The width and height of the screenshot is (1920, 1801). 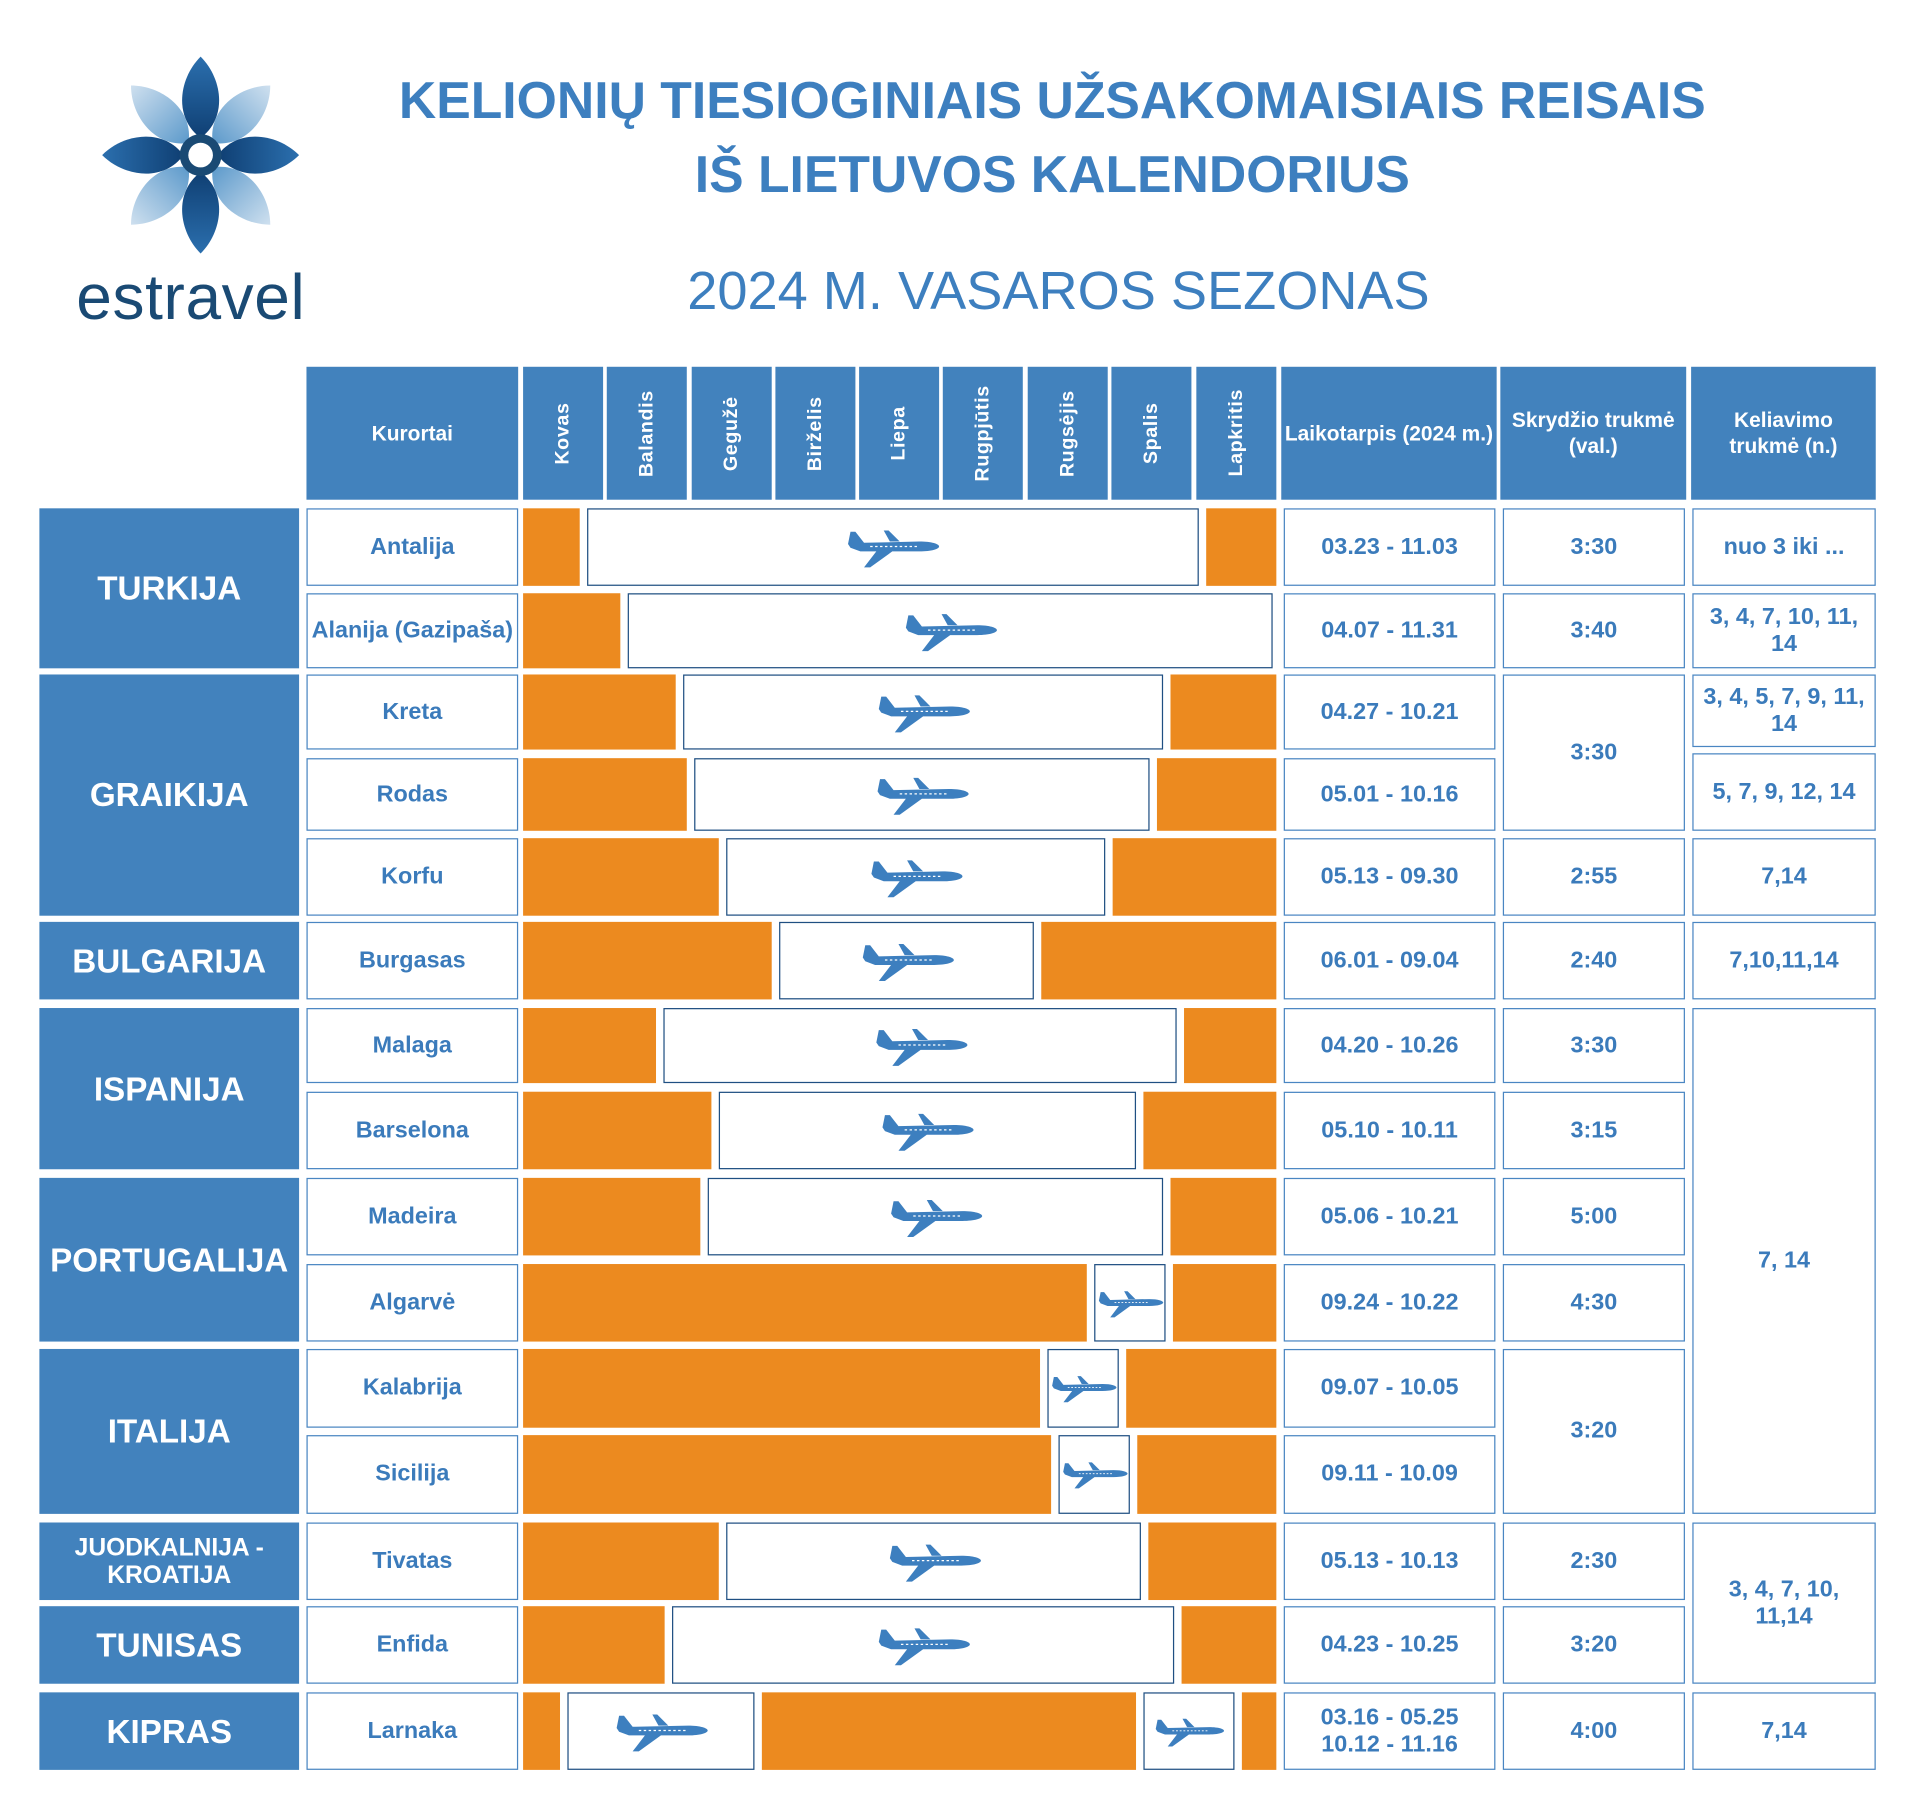 What do you see at coordinates (412, 712) in the screenshot?
I see `resort-cell: Kreta` at bounding box center [412, 712].